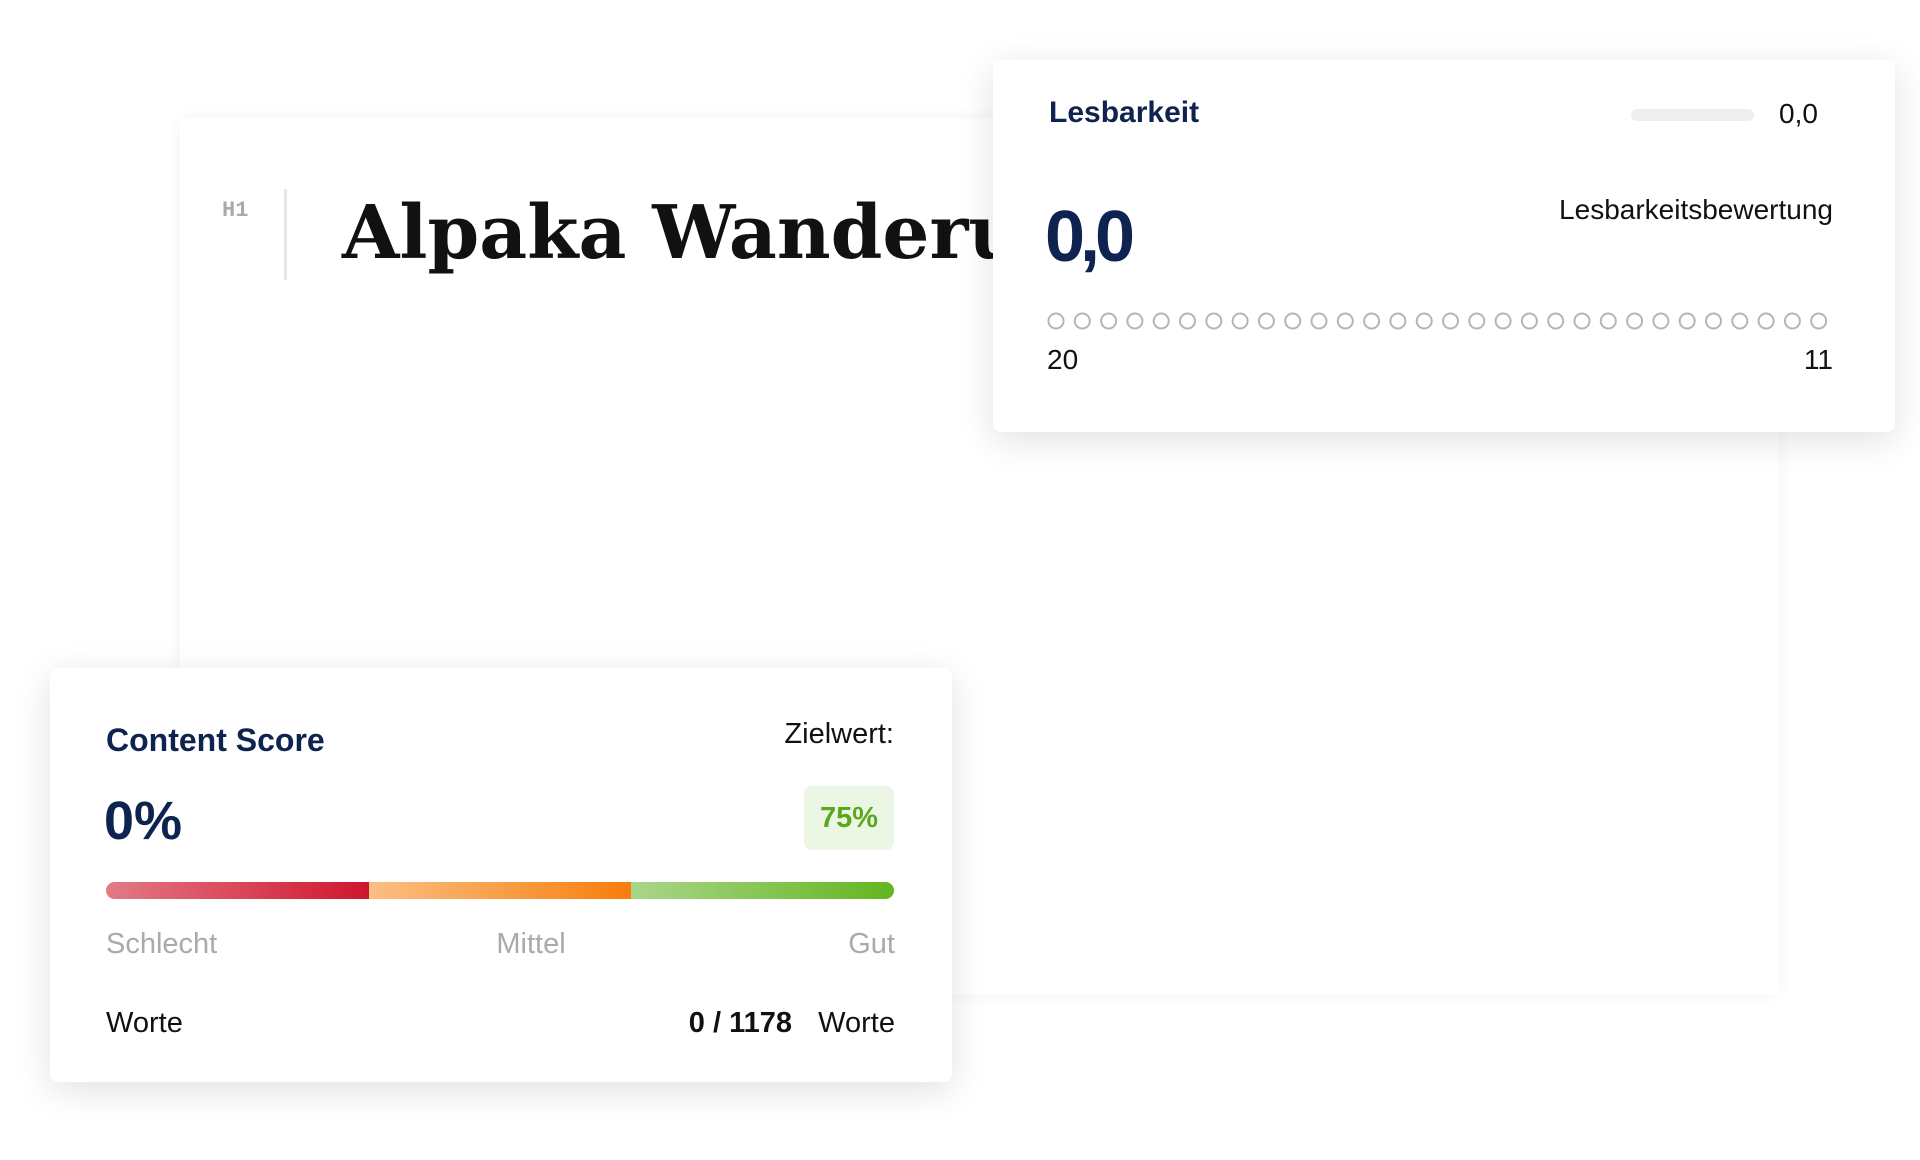 This screenshot has width=1920, height=1160. Describe the element at coordinates (839, 734) in the screenshot. I see `target-label: Zielwert:` at that location.